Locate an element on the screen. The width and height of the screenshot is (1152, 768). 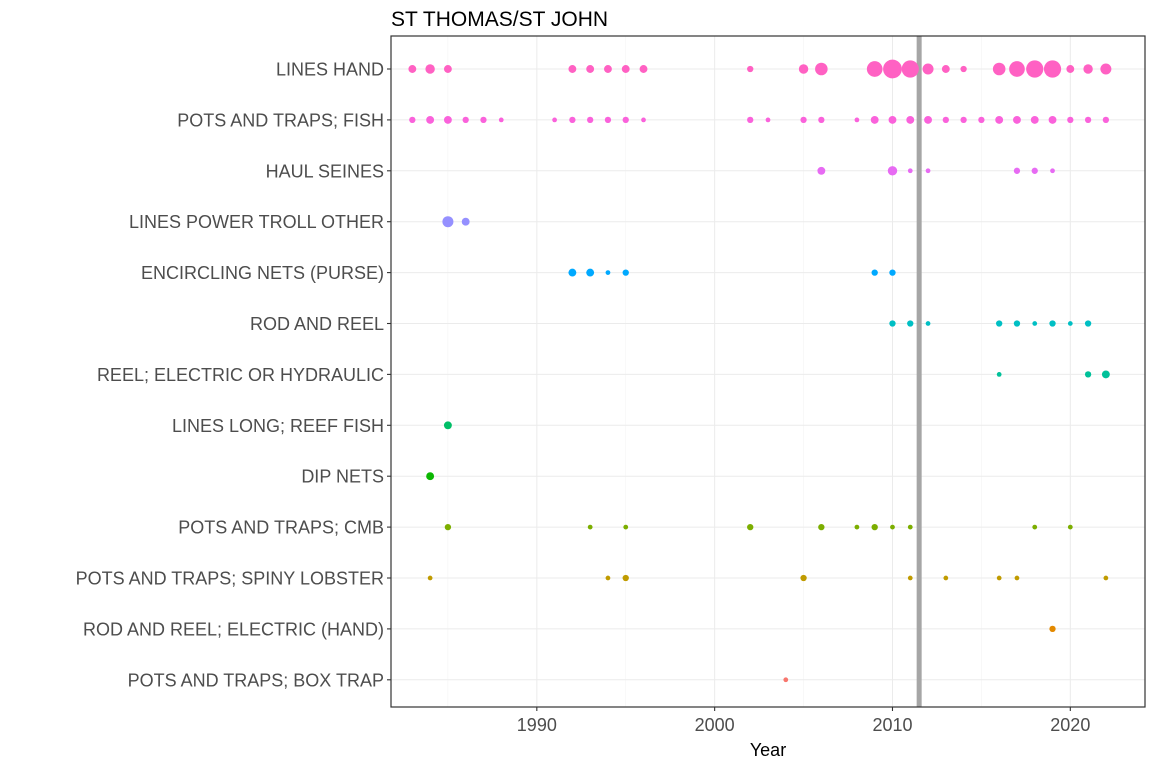
y-tick-label: POTS AND TRAPS; BOX TRAP is located at coordinates (256, 680).